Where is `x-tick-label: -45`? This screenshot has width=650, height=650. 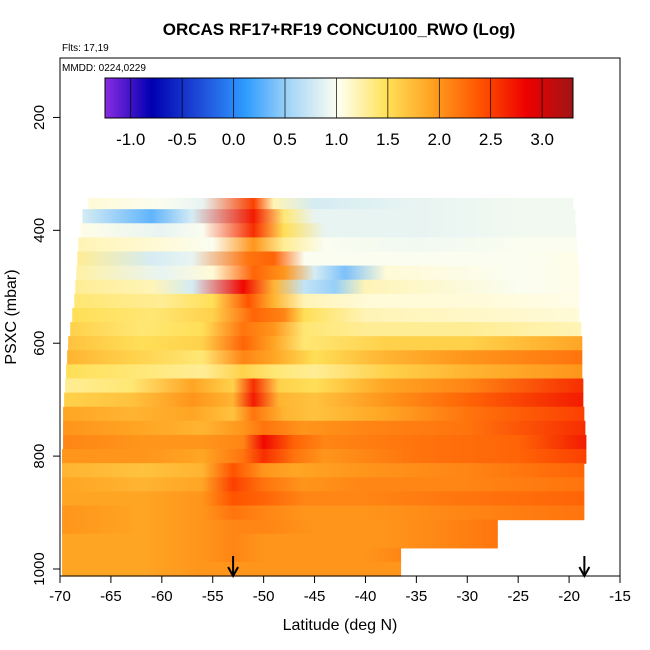 x-tick-label: -45 is located at coordinates (315, 596).